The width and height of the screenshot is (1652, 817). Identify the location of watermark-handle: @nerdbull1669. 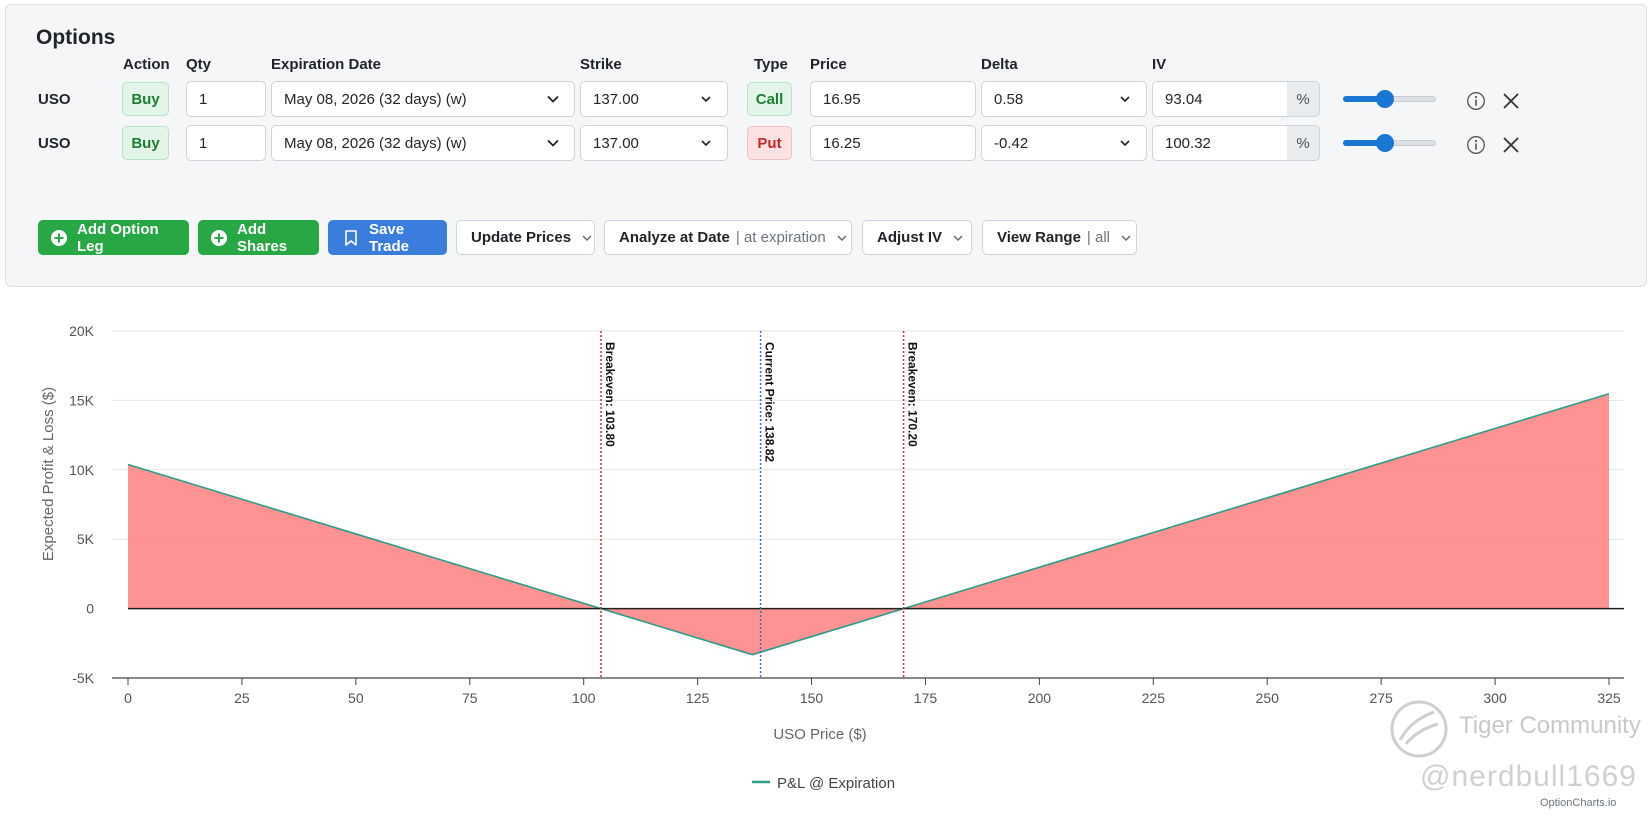
(1528, 776).